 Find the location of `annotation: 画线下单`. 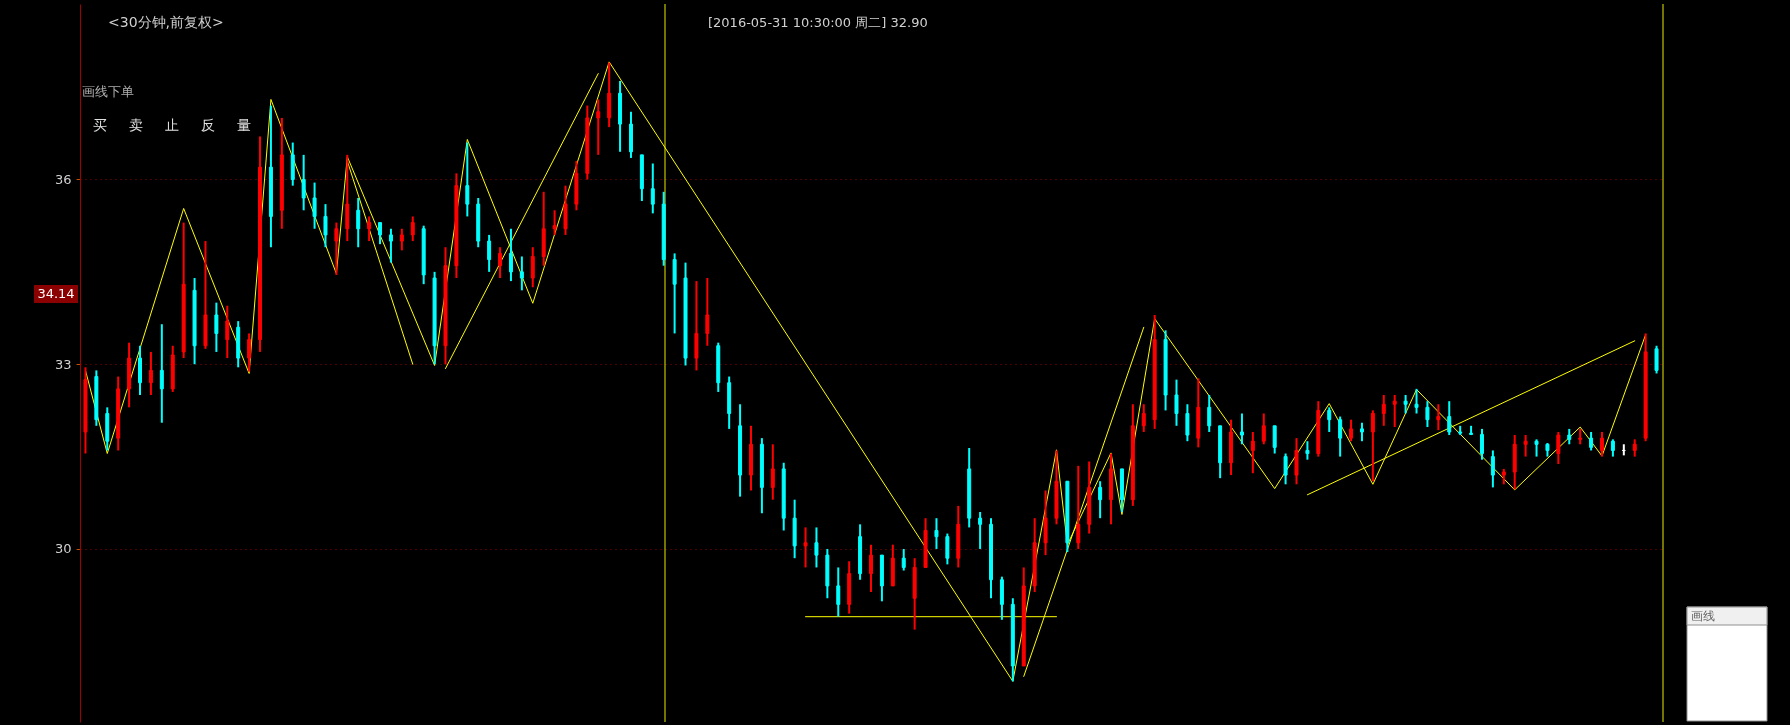

annotation: 画线下单 is located at coordinates (108, 91).